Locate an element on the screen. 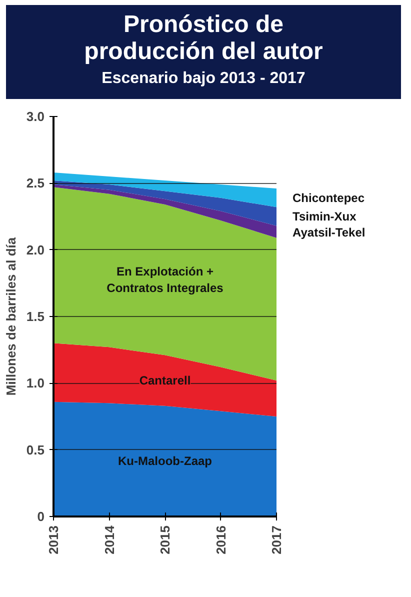 The height and width of the screenshot is (597, 411). x-tick-label: 2016 is located at coordinates (220, 539).